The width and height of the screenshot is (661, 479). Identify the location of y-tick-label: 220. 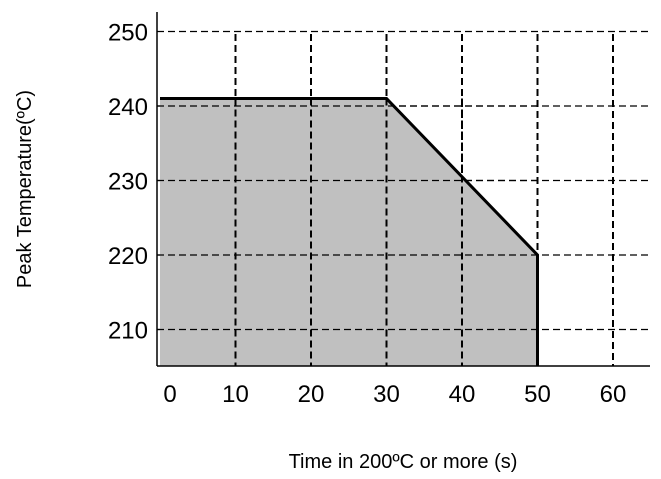
(128, 256).